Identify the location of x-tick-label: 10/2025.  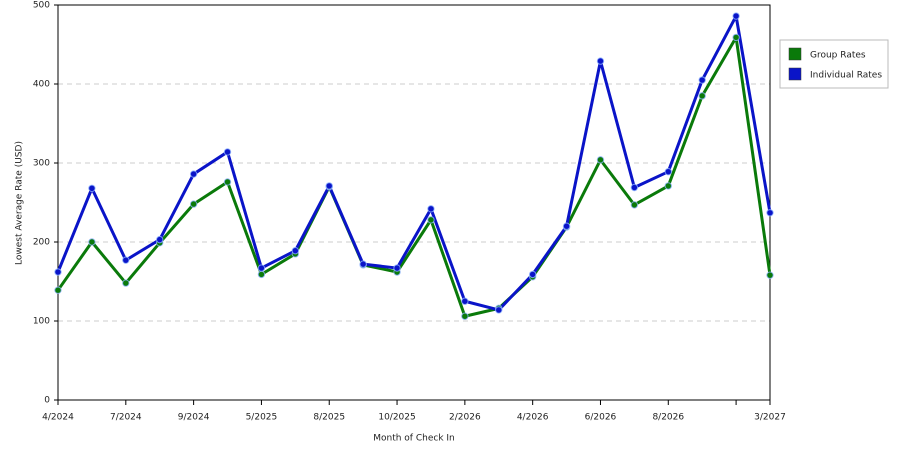
(396, 418).